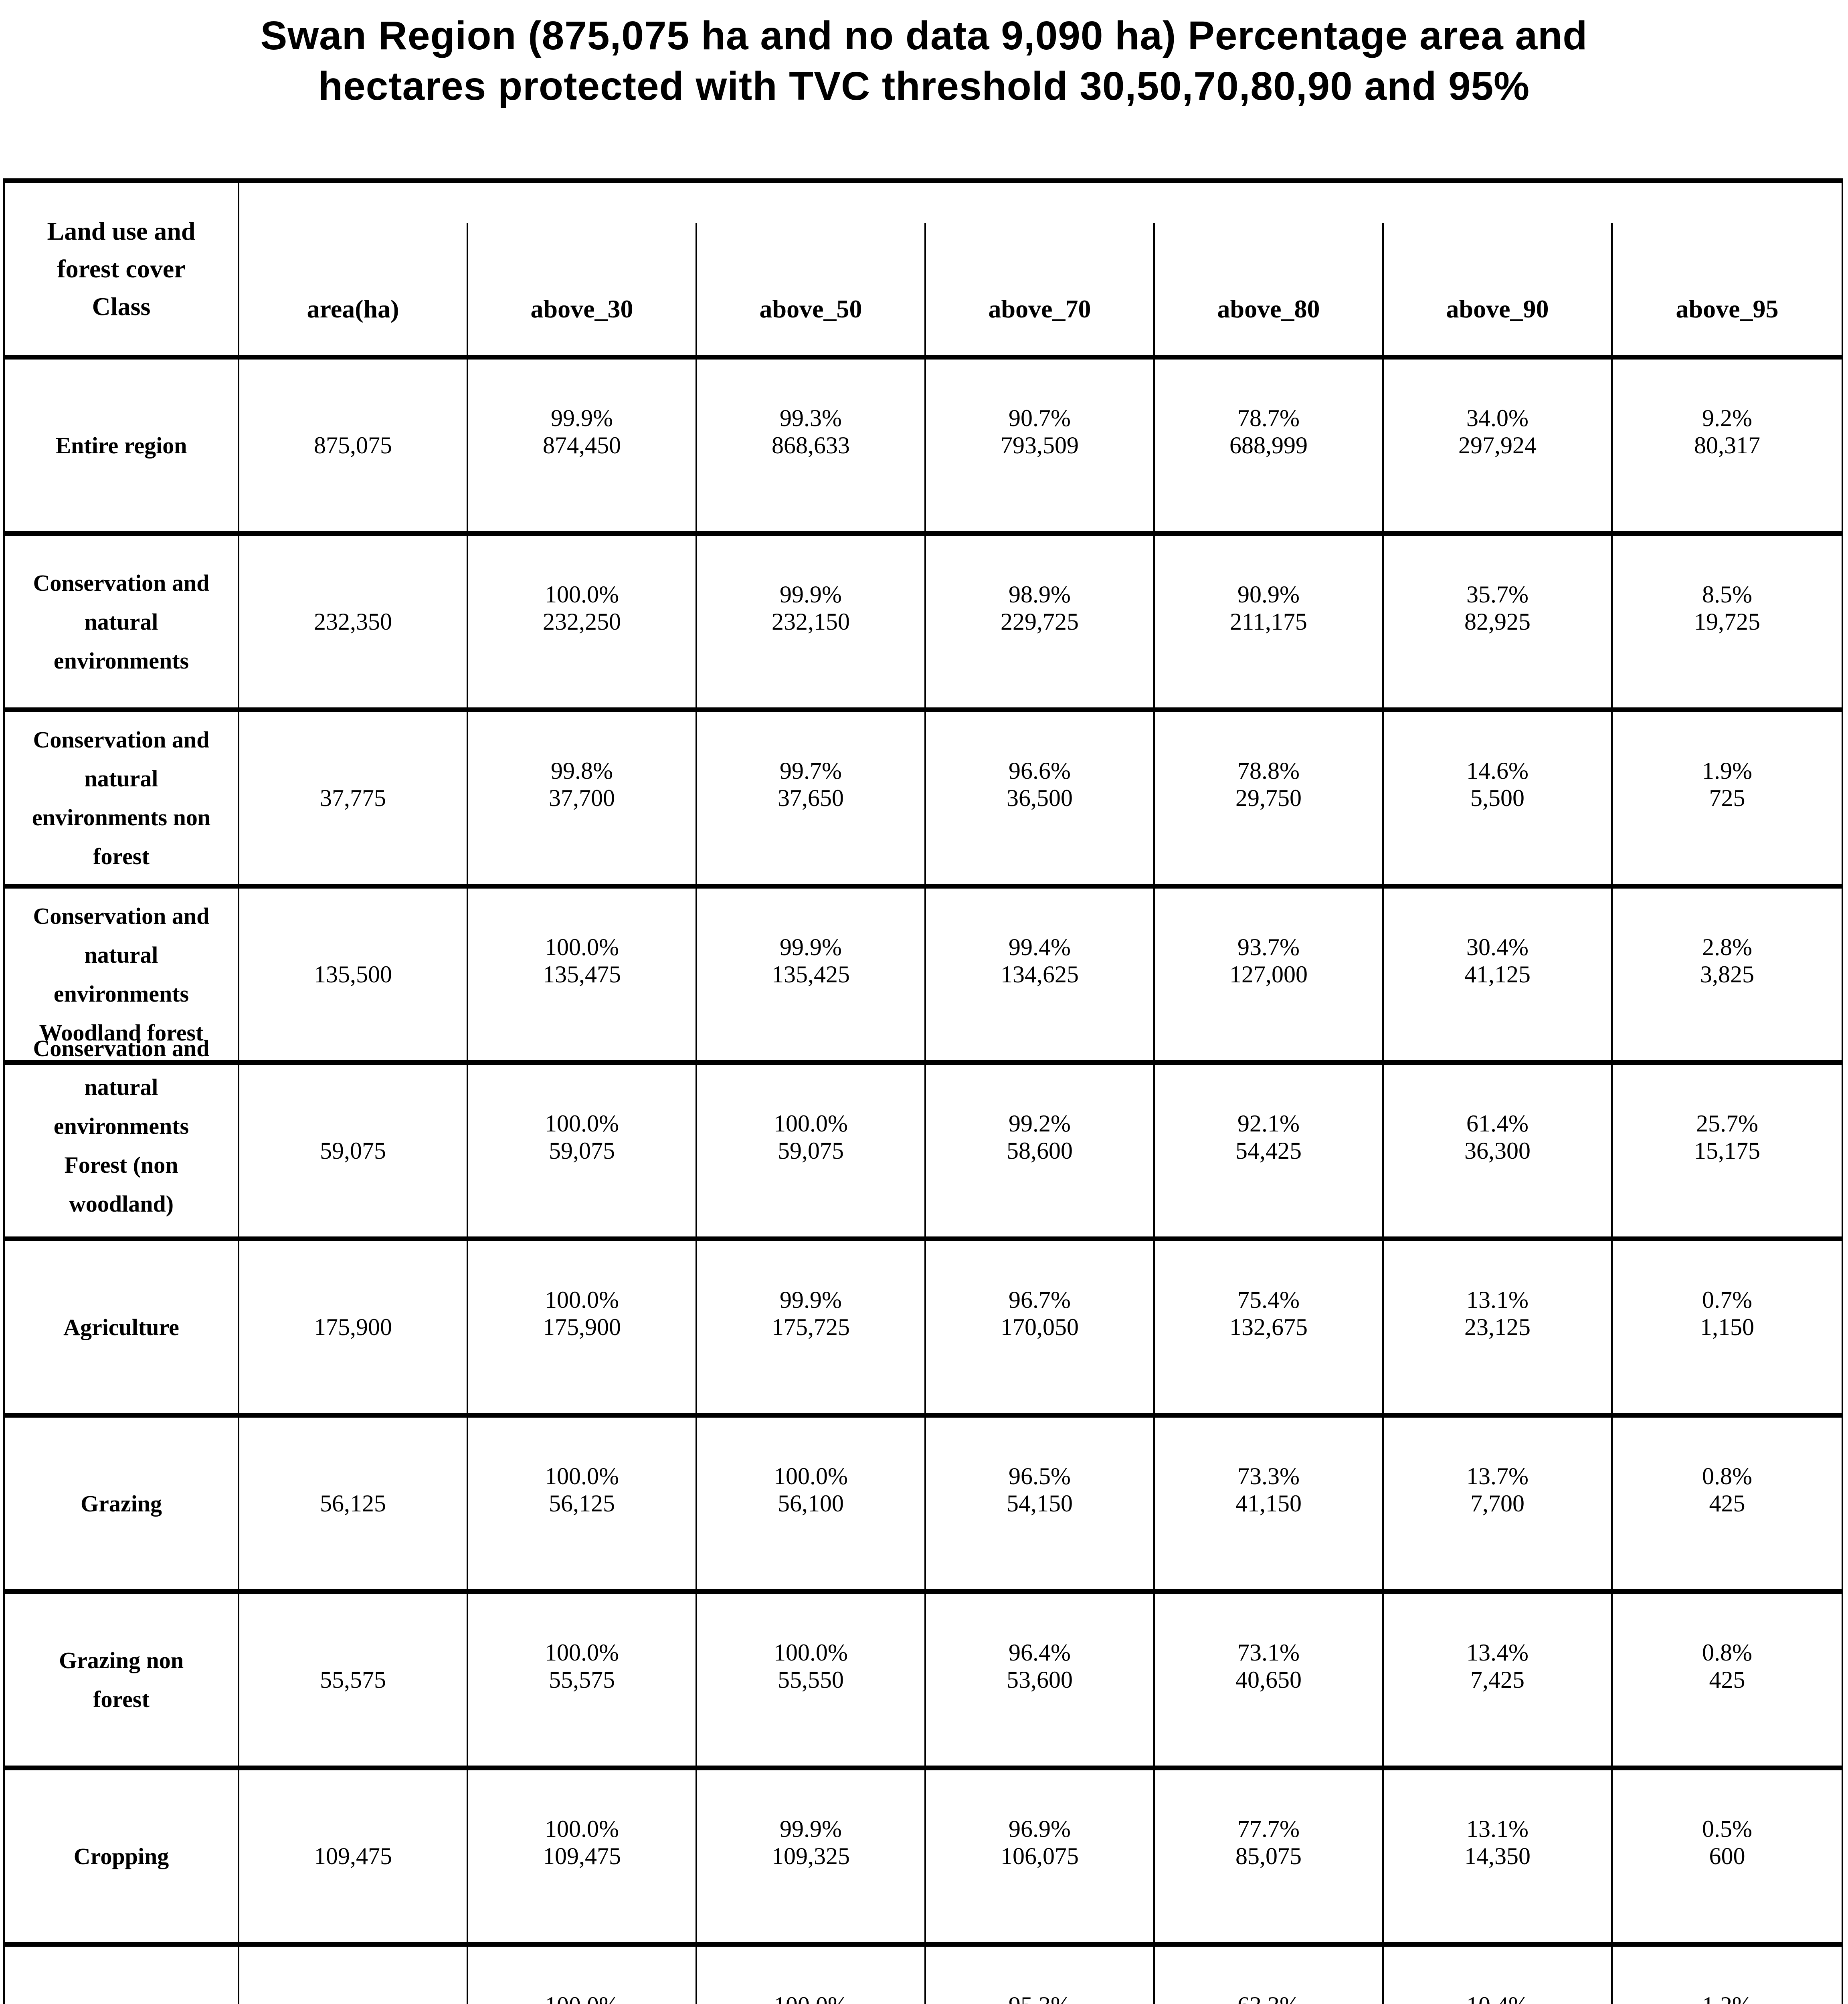  I want to click on threshold-value-cell: 13.1% 14,350, so click(1498, 1856).